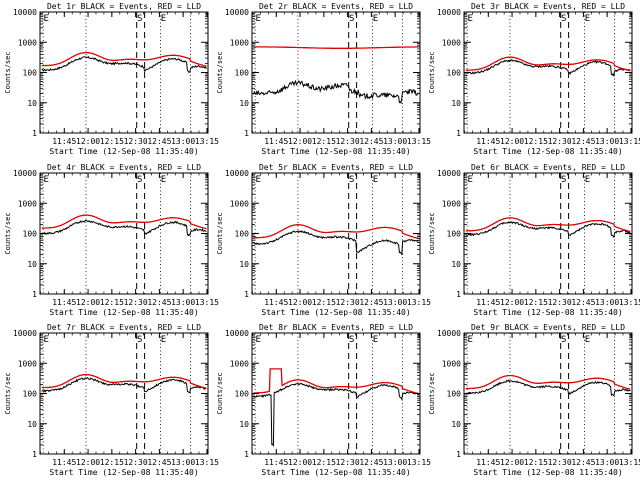  What do you see at coordinates (336, 6) in the screenshot?
I see `panel-title: Det 2r BLACK = Events, RED = LLD` at bounding box center [336, 6].